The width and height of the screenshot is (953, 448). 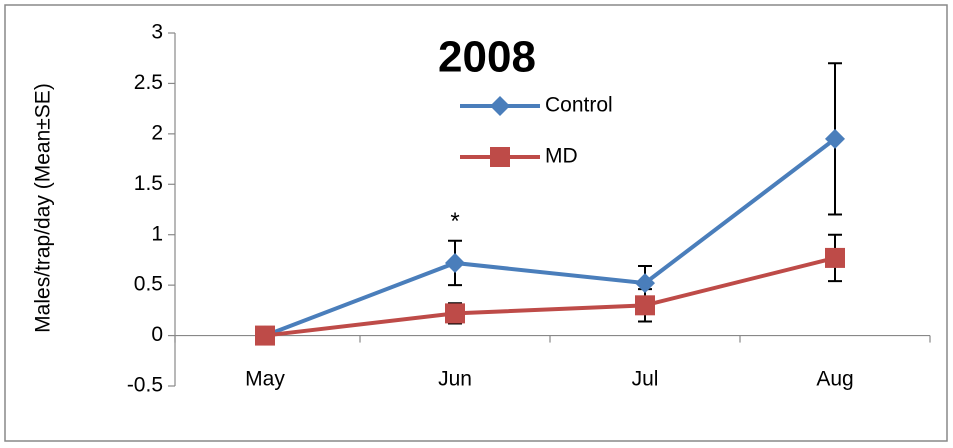 What do you see at coordinates (265, 379) in the screenshot?
I see `x-tick-label: May` at bounding box center [265, 379].